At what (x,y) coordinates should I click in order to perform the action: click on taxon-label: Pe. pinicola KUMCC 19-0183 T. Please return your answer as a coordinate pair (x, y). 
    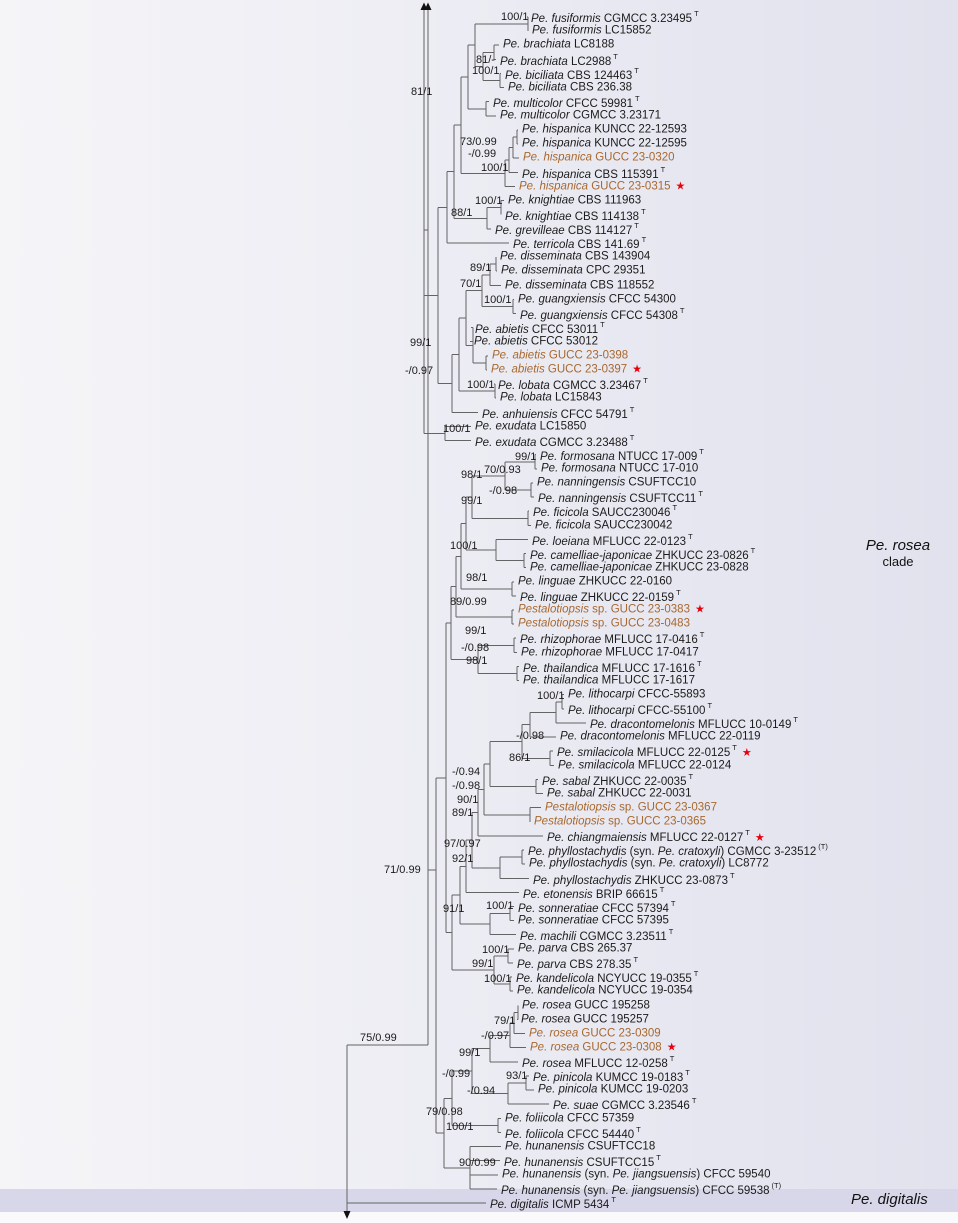
    Looking at the image, I should click on (611, 1076).